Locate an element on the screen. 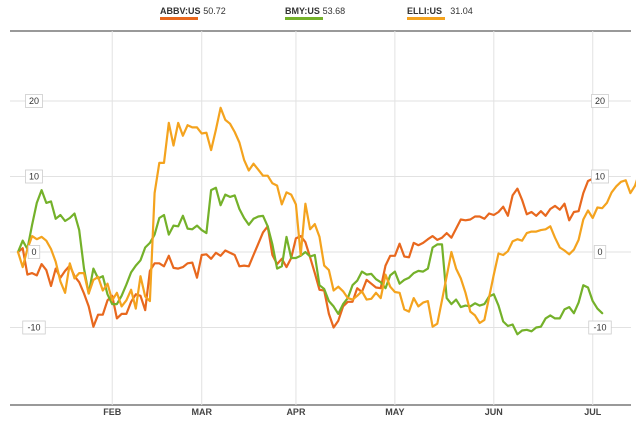  legend-item-elli-us: ELLI:US 31.04 is located at coordinates (440, 13).